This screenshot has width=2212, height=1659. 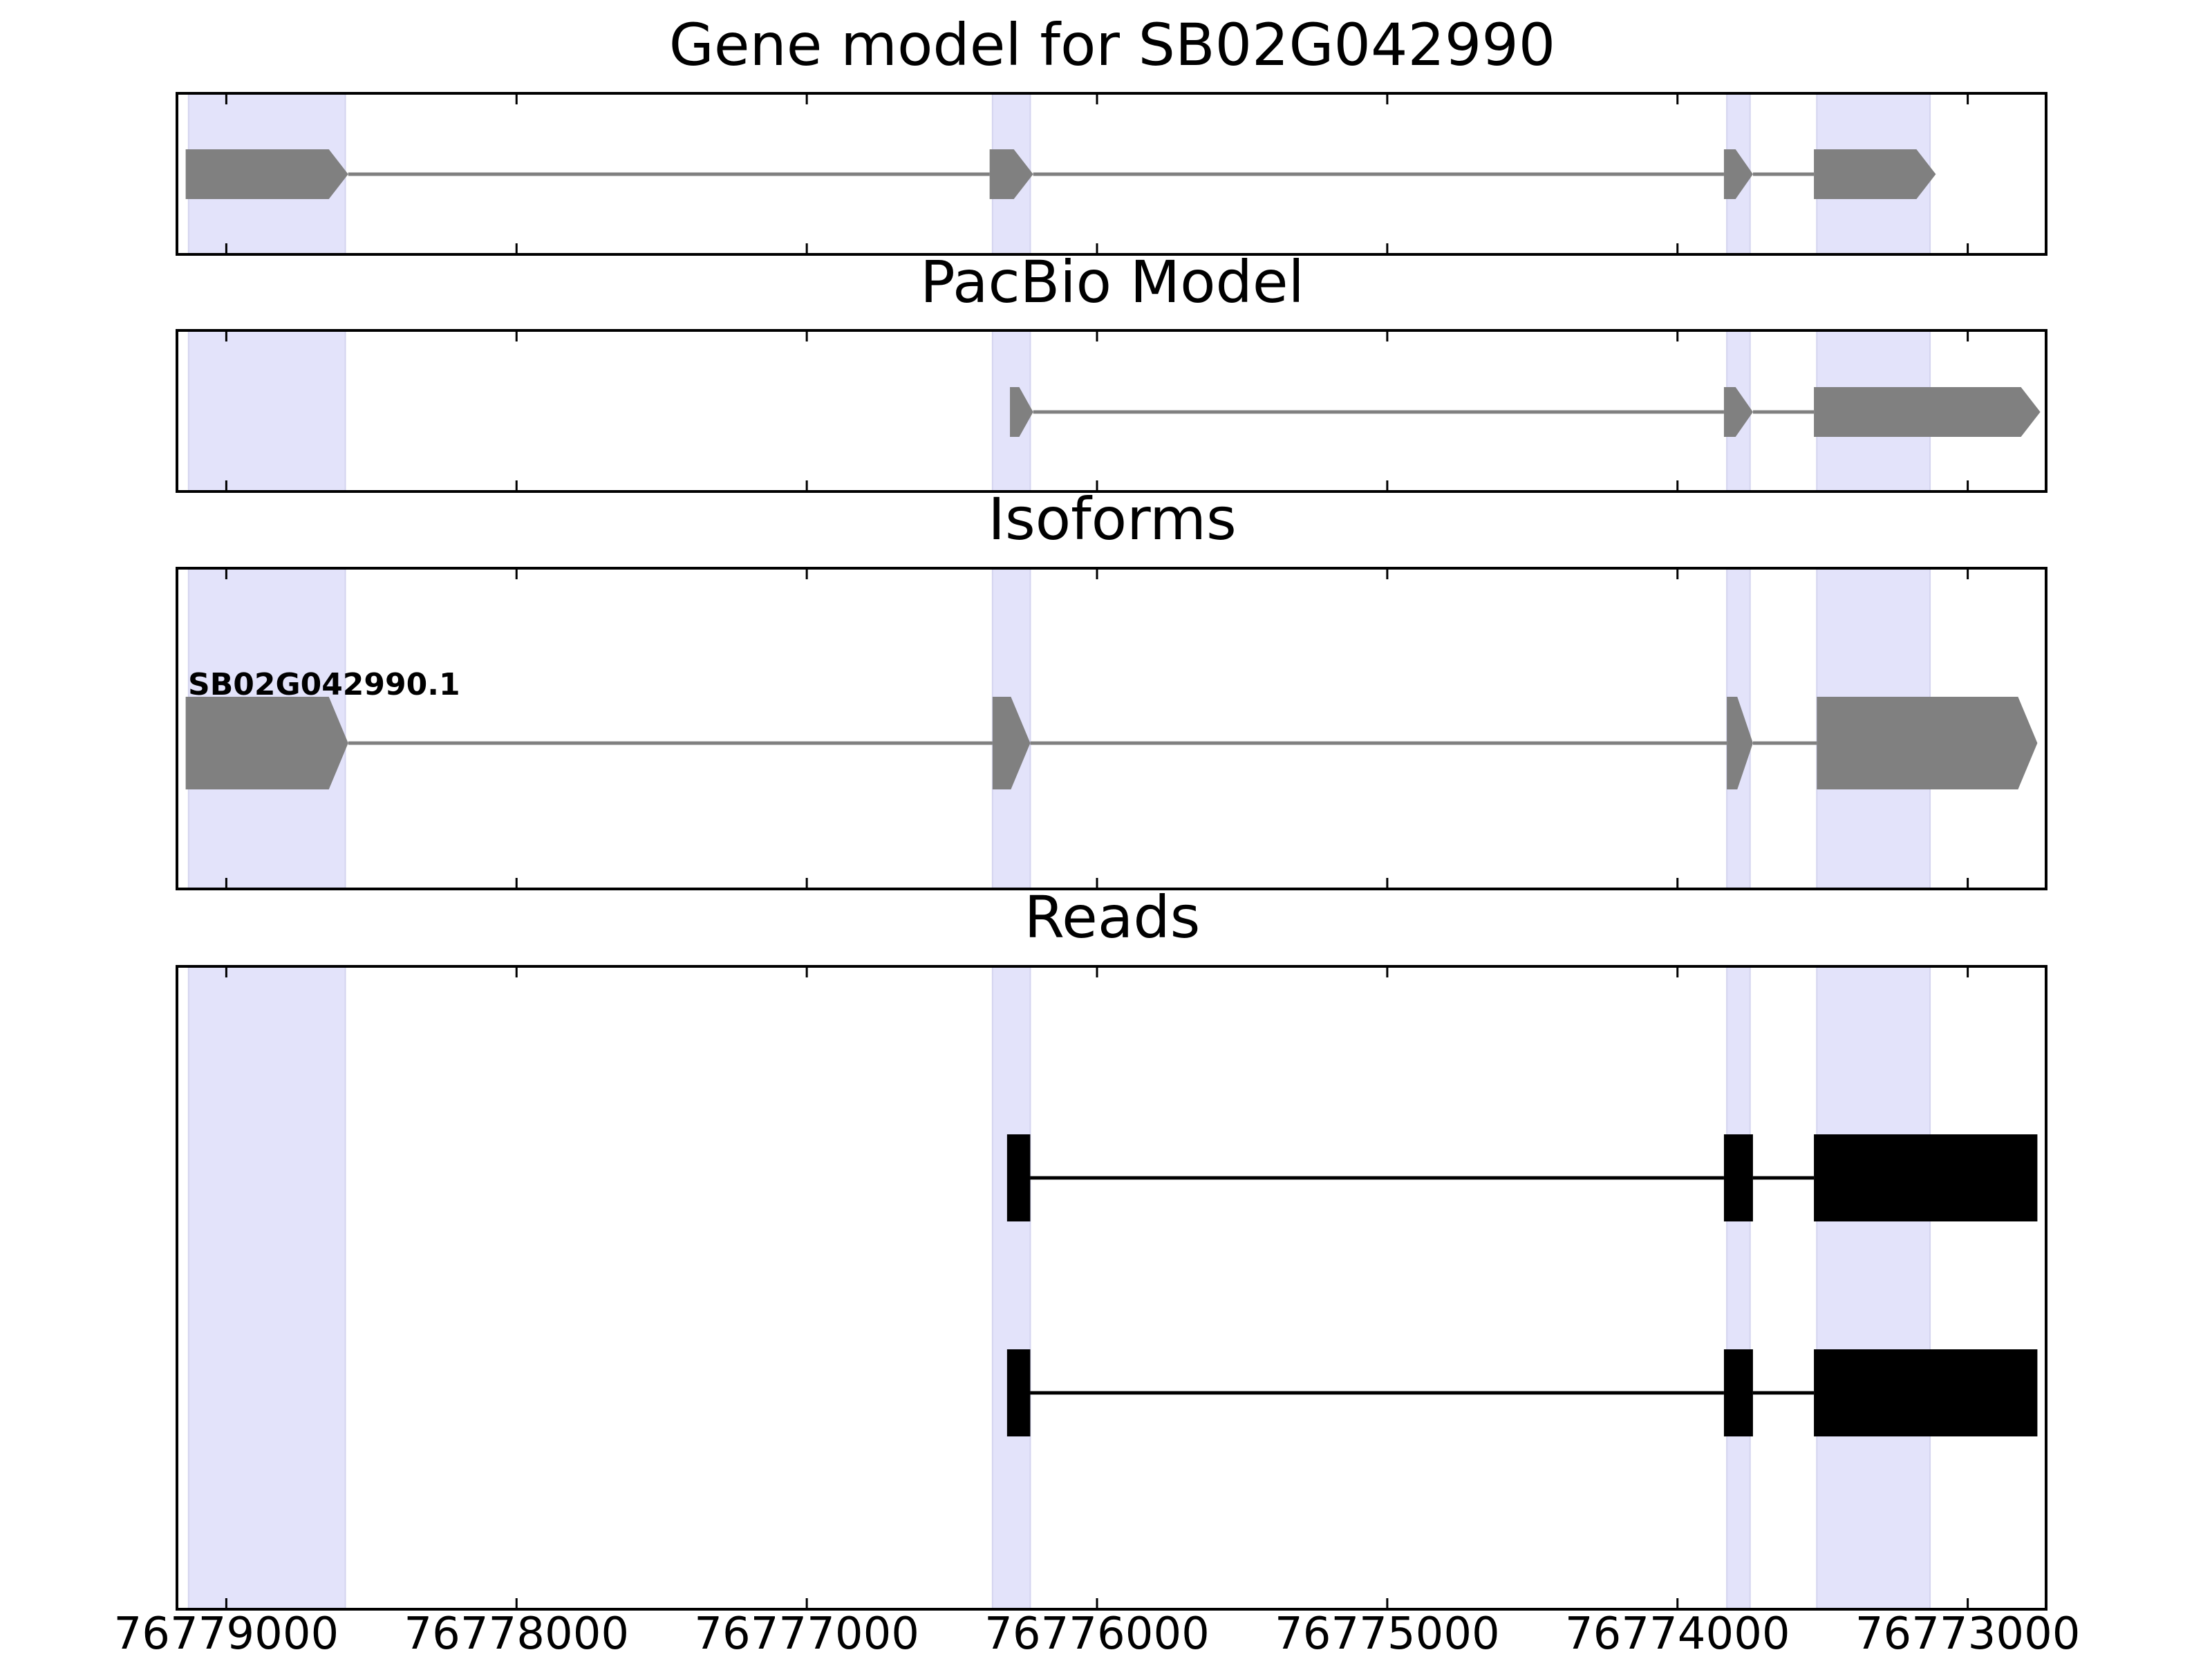 I want to click on panel-title: Gene model for SB02G042990, so click(x=1112, y=45).